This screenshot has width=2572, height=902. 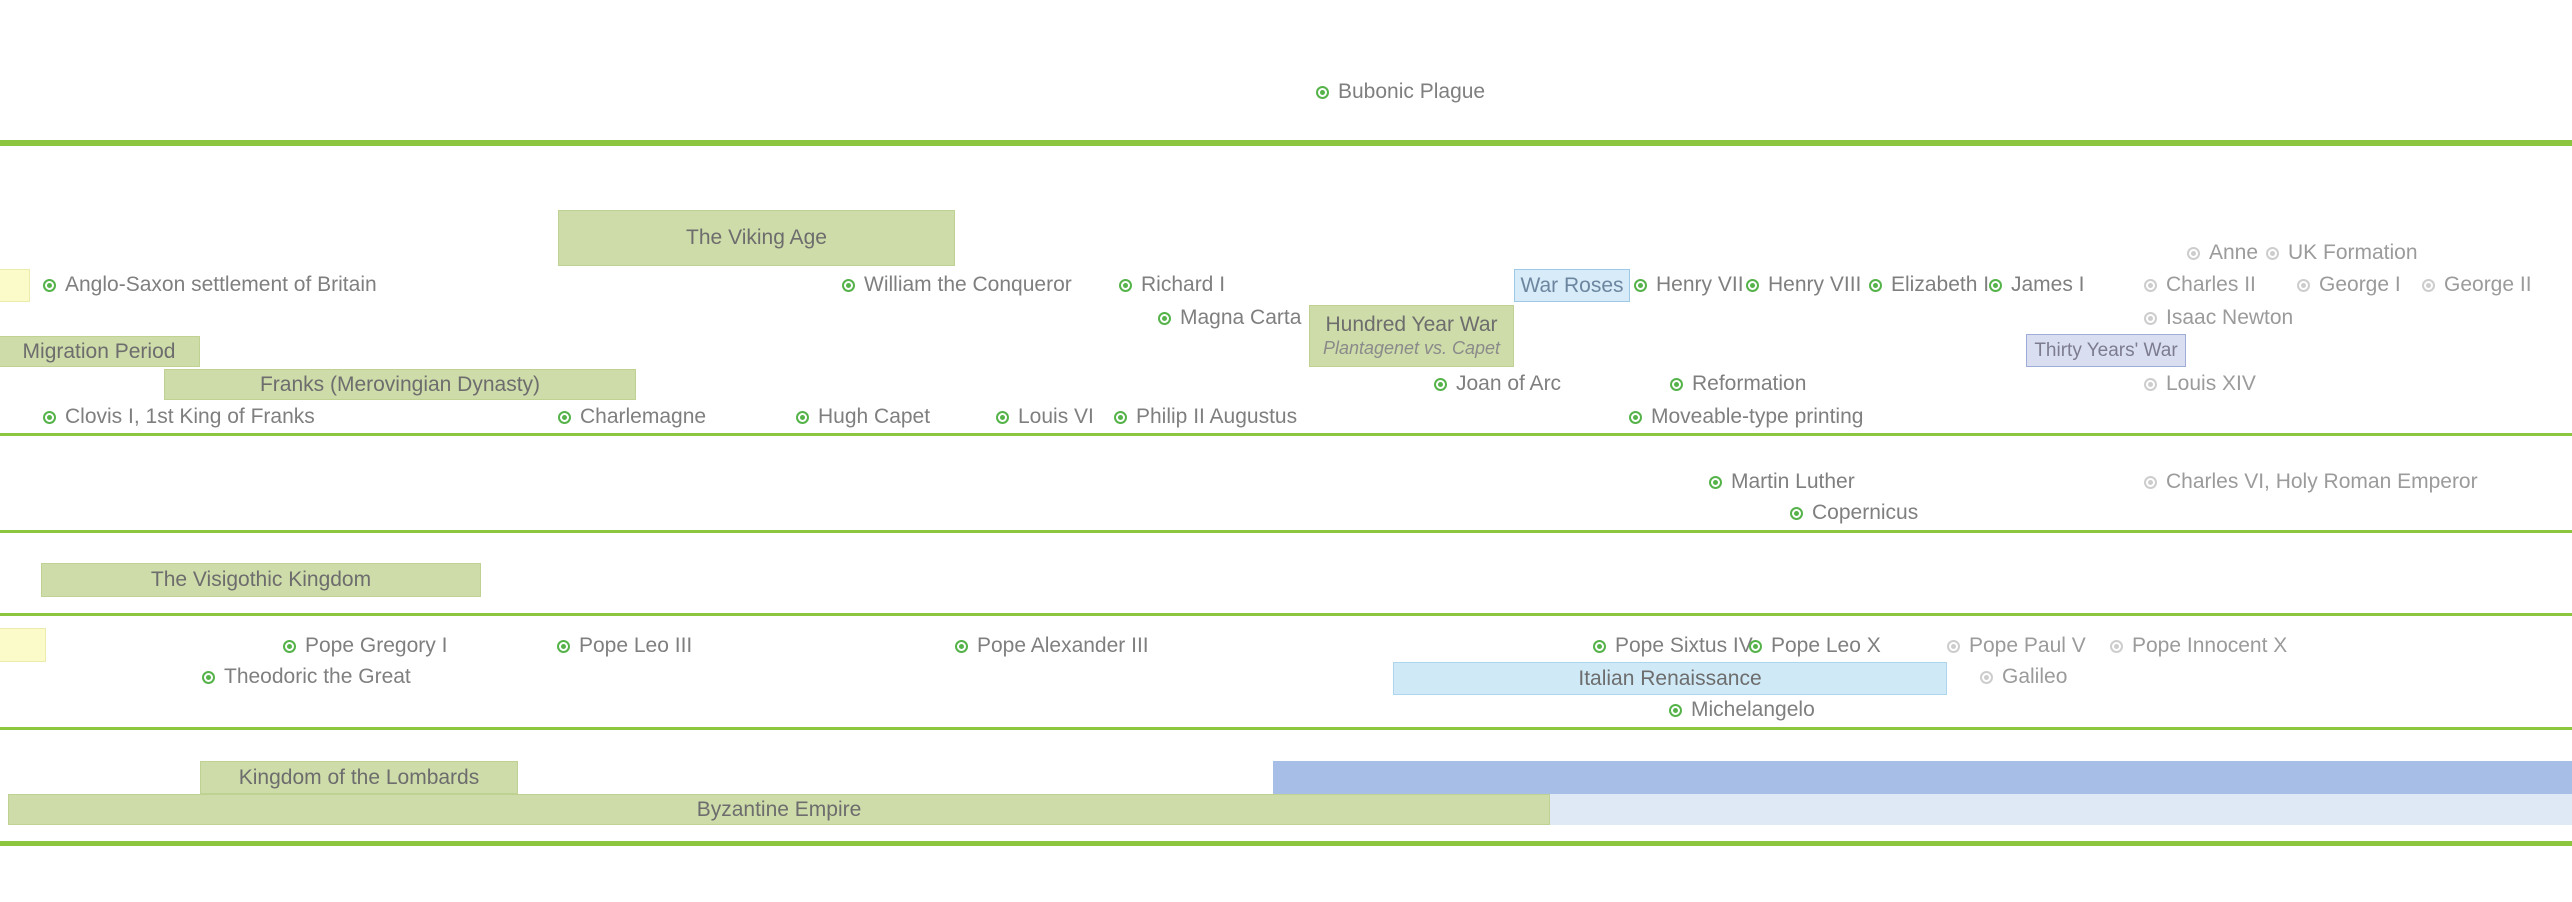 What do you see at coordinates (1056, 416) in the screenshot?
I see `event-label: Louis VI` at bounding box center [1056, 416].